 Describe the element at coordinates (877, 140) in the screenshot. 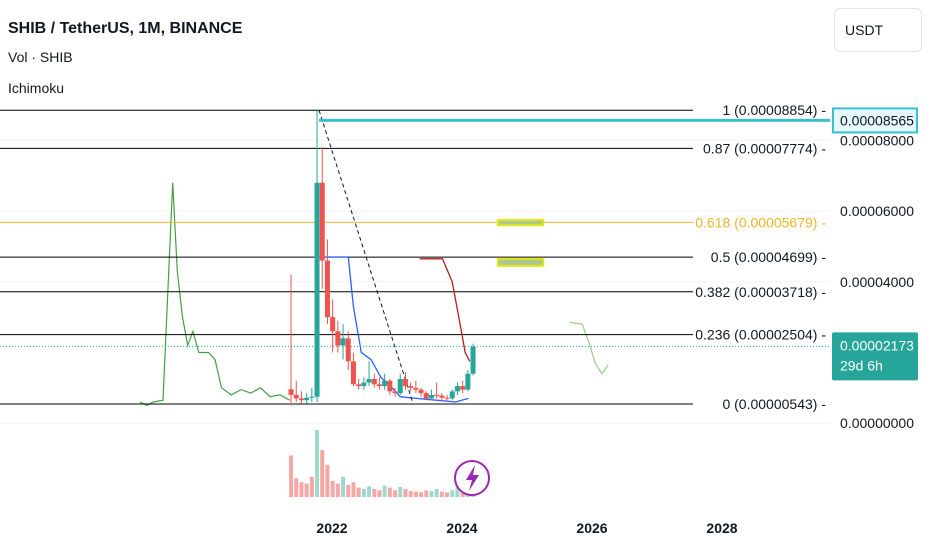

I see `price-tick-label: 0.00008000` at that location.